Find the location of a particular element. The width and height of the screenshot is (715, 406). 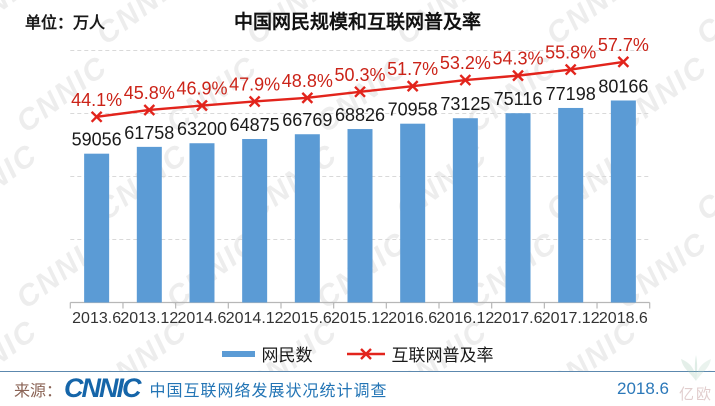

svg-text: 2014.6 is located at coordinates (202, 318).